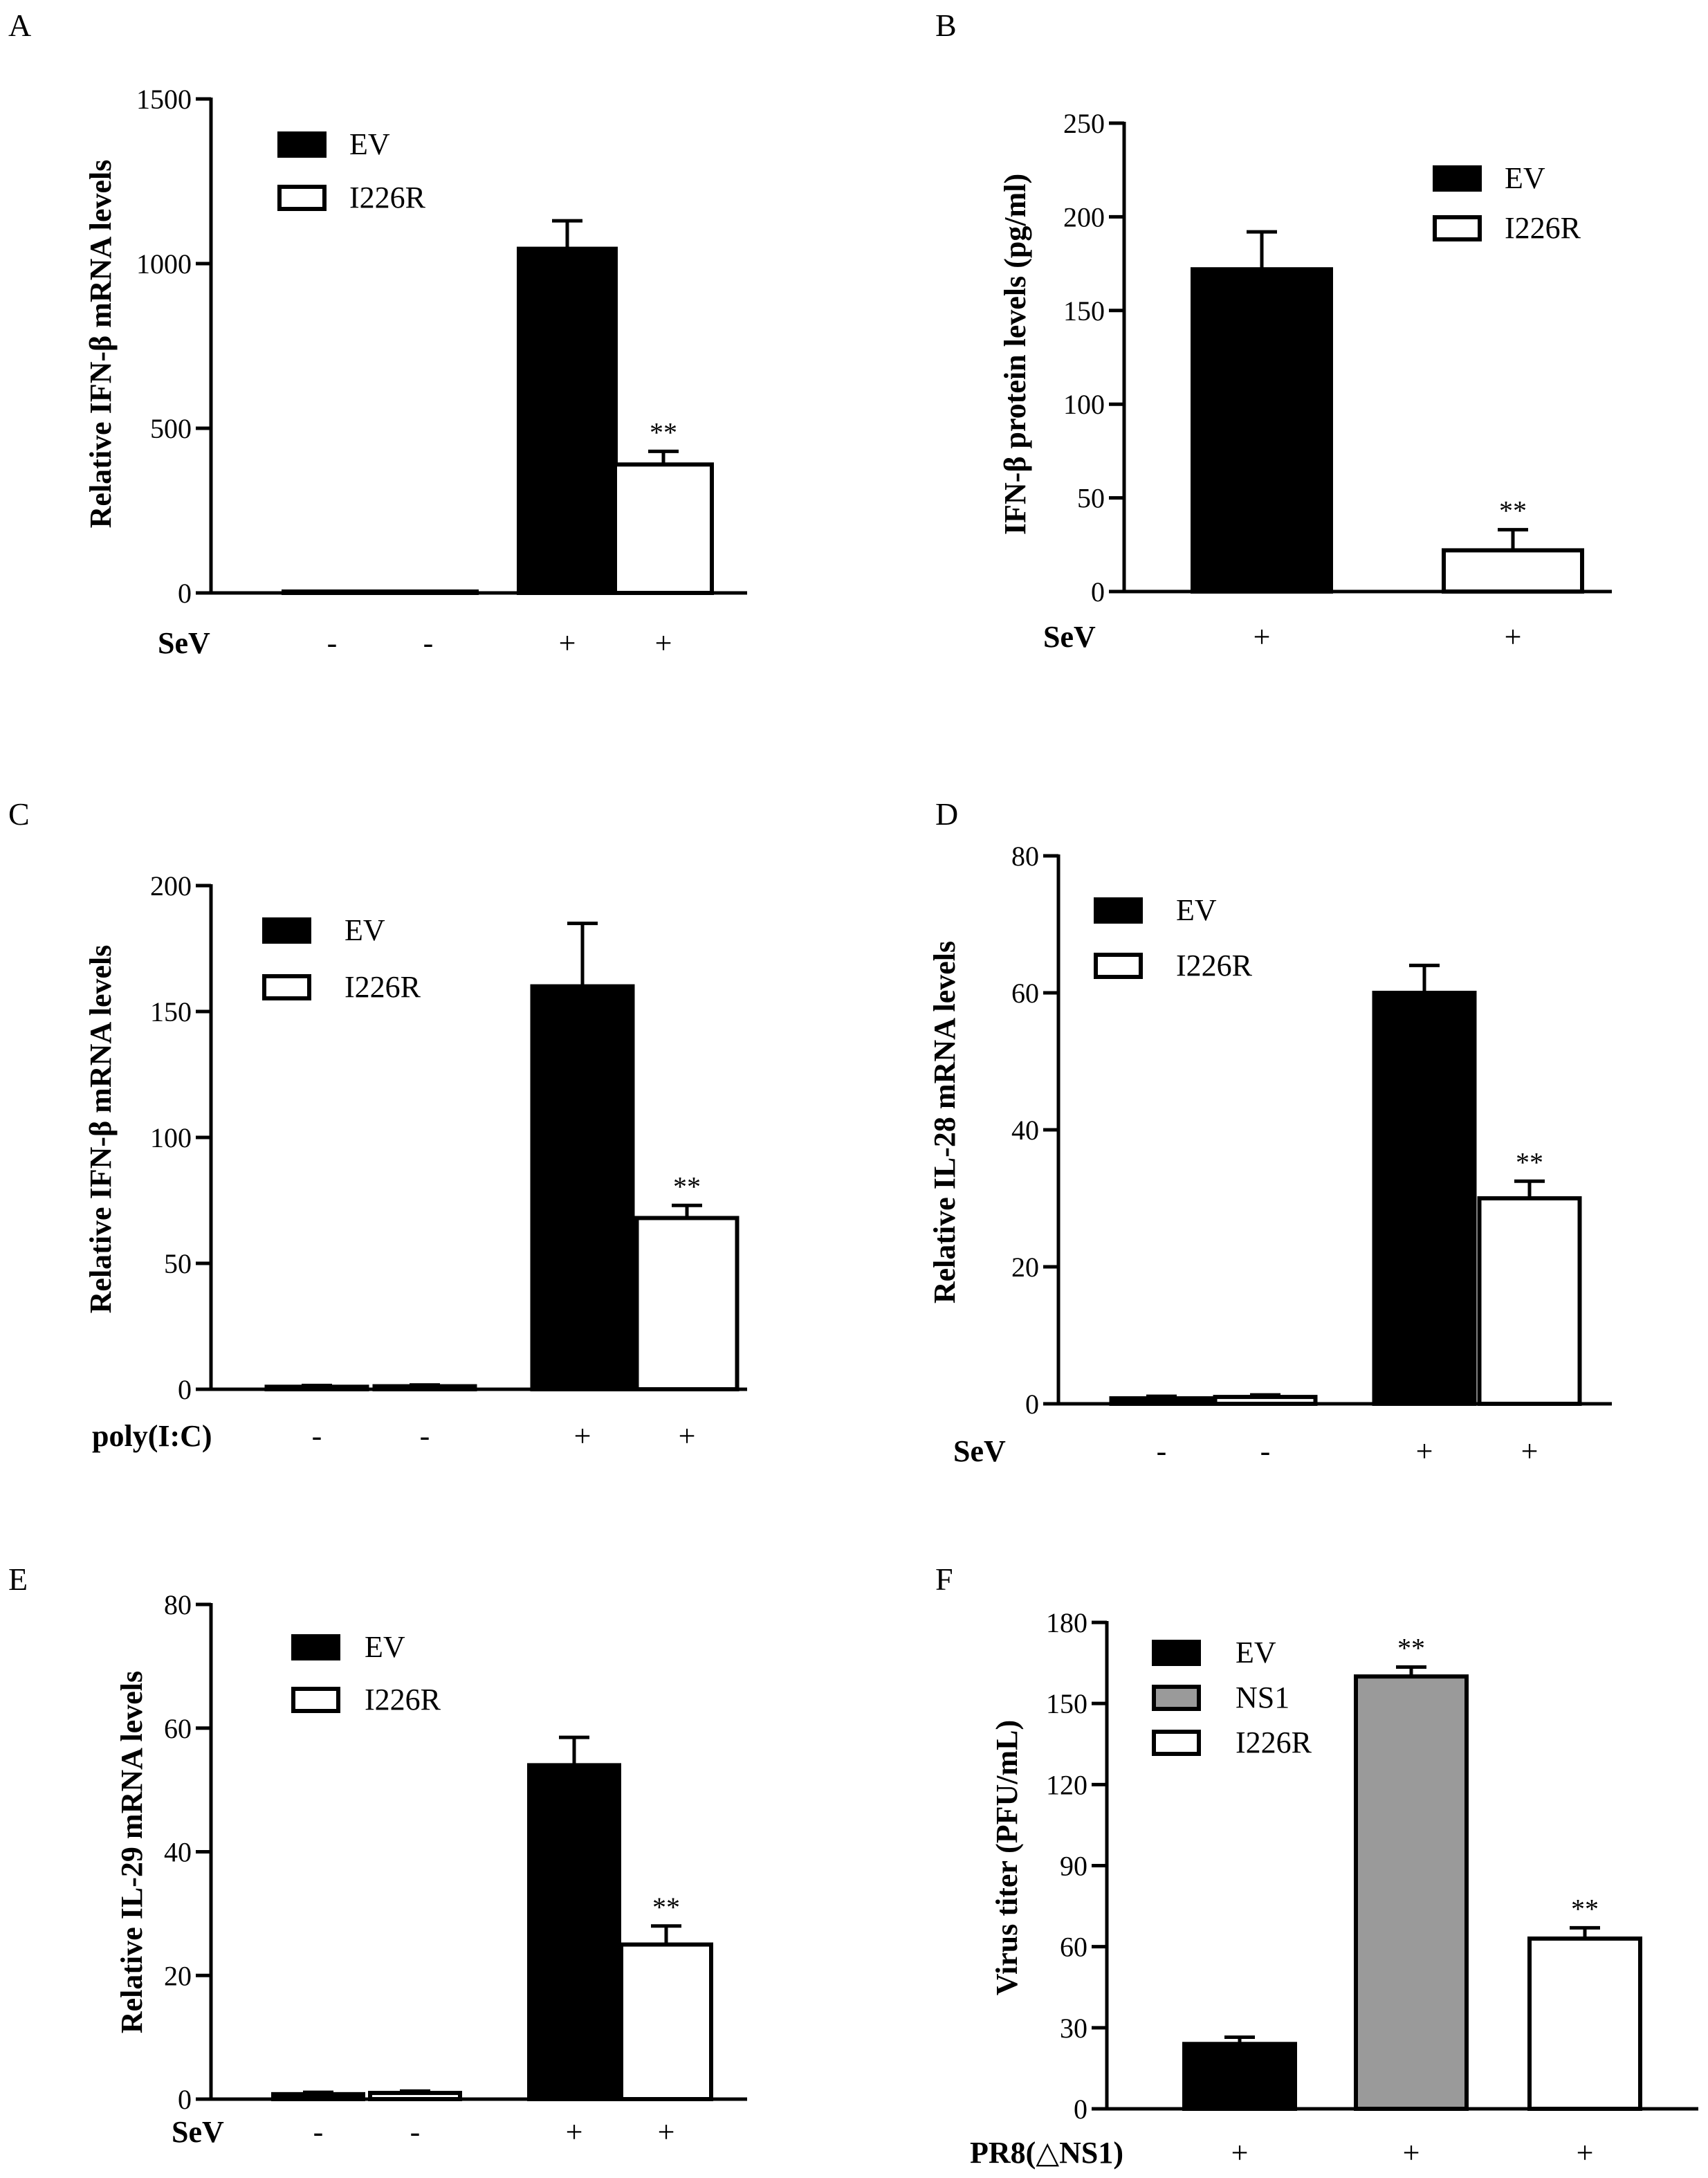 Image resolution: width=1708 pixels, height=2178 pixels. What do you see at coordinates (1015, 354) in the screenshot?
I see `panel-b-ylabel: IFN-β protein levels (pg/ml)` at bounding box center [1015, 354].